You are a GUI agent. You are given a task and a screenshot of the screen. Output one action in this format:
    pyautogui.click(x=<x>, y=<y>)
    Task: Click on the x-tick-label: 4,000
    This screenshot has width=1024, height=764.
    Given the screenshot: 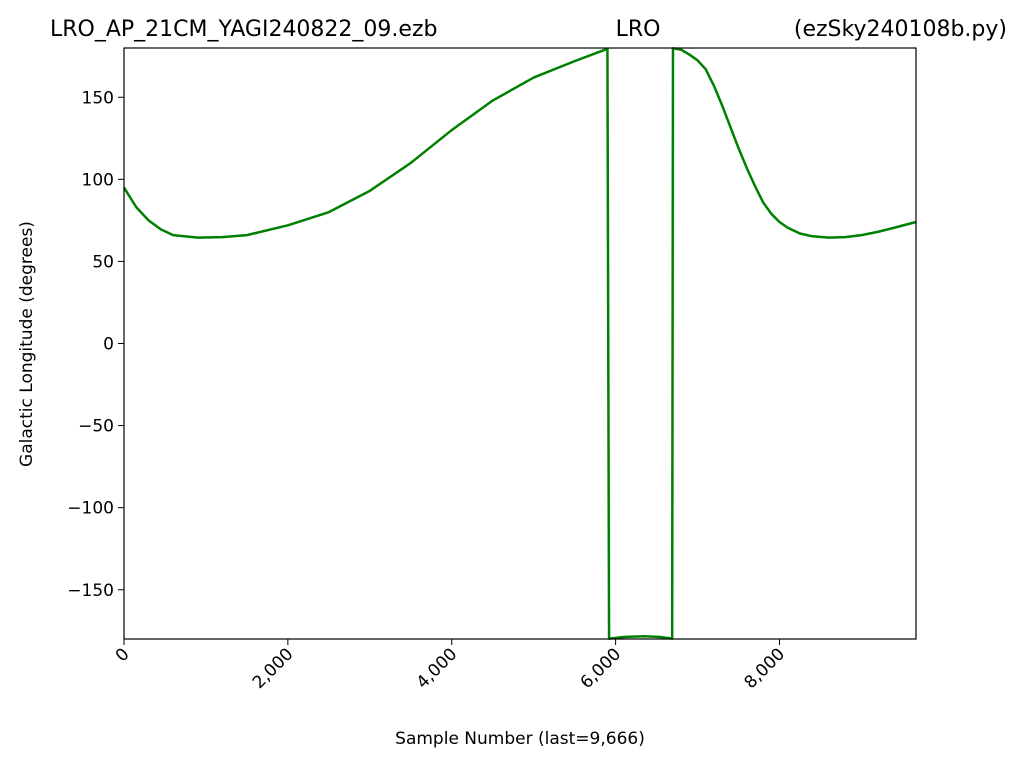 What is the action you would take?
    pyautogui.click(x=437, y=668)
    